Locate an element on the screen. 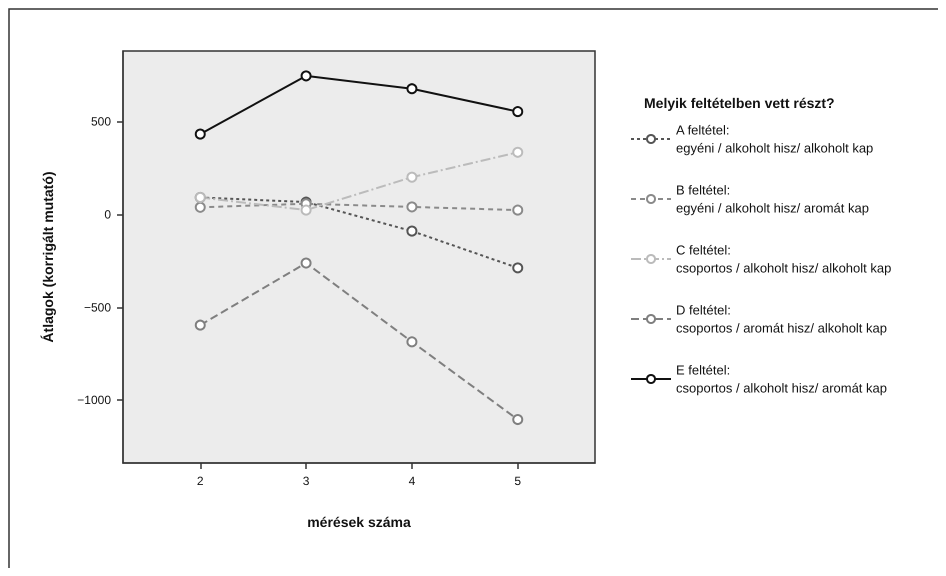 Image resolution: width=946 pixels, height=576 pixels. x-axis-title: mérések száma is located at coordinates (359, 522).